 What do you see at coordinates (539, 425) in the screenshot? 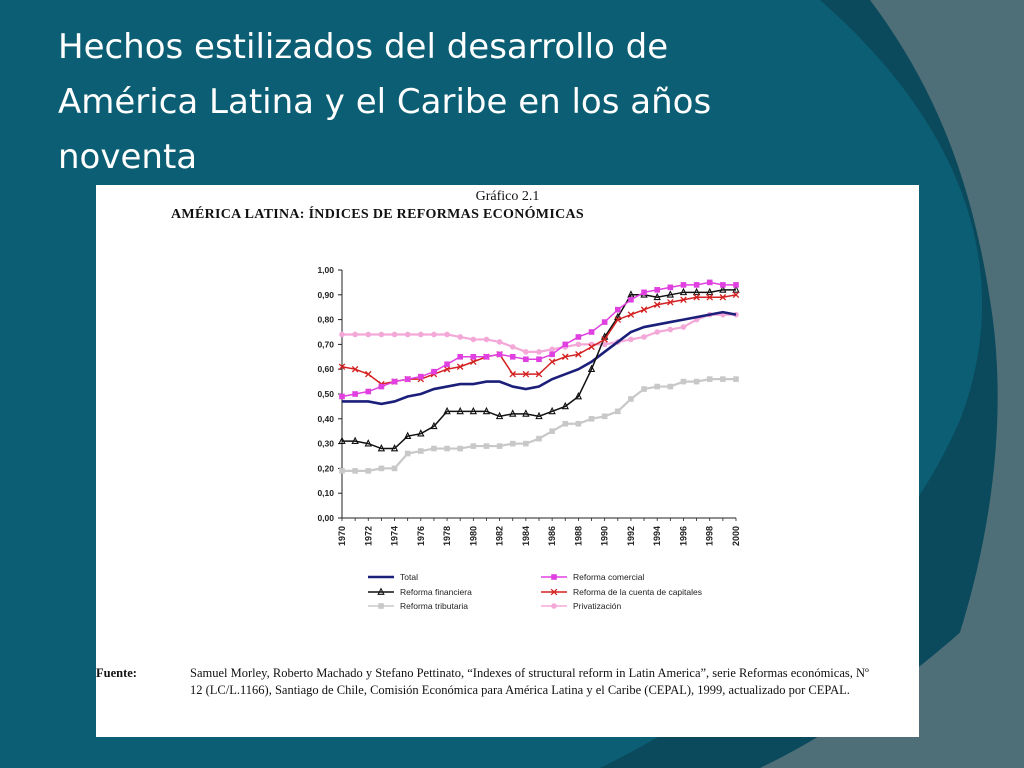
I see `series-tributaria` at bounding box center [539, 425].